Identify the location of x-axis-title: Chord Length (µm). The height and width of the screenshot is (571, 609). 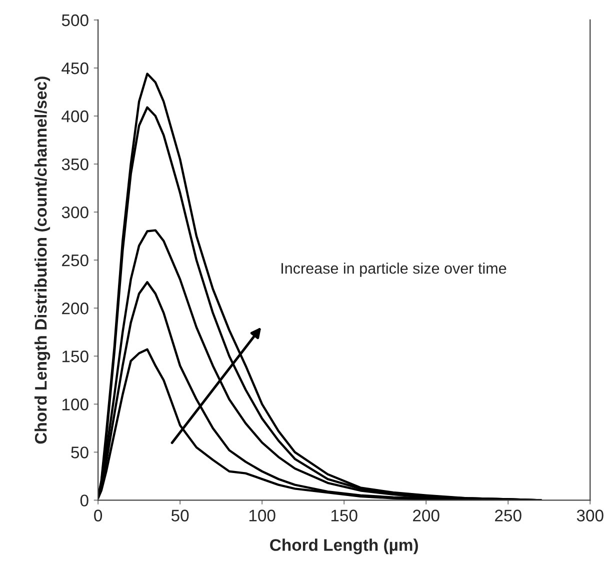
(344, 546).